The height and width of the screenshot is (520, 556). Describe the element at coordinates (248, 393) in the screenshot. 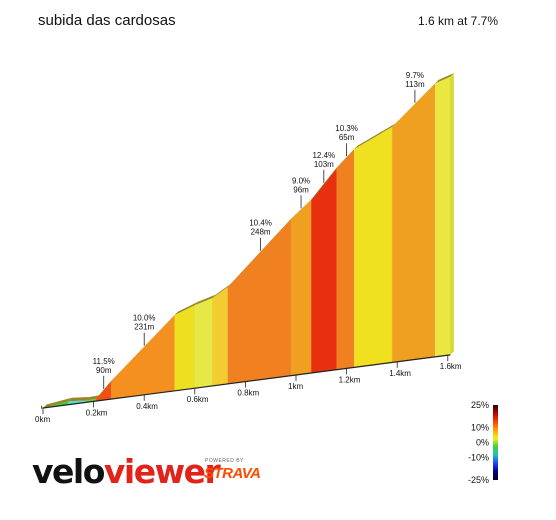

I see `x-tick-label: 0.8km` at that location.